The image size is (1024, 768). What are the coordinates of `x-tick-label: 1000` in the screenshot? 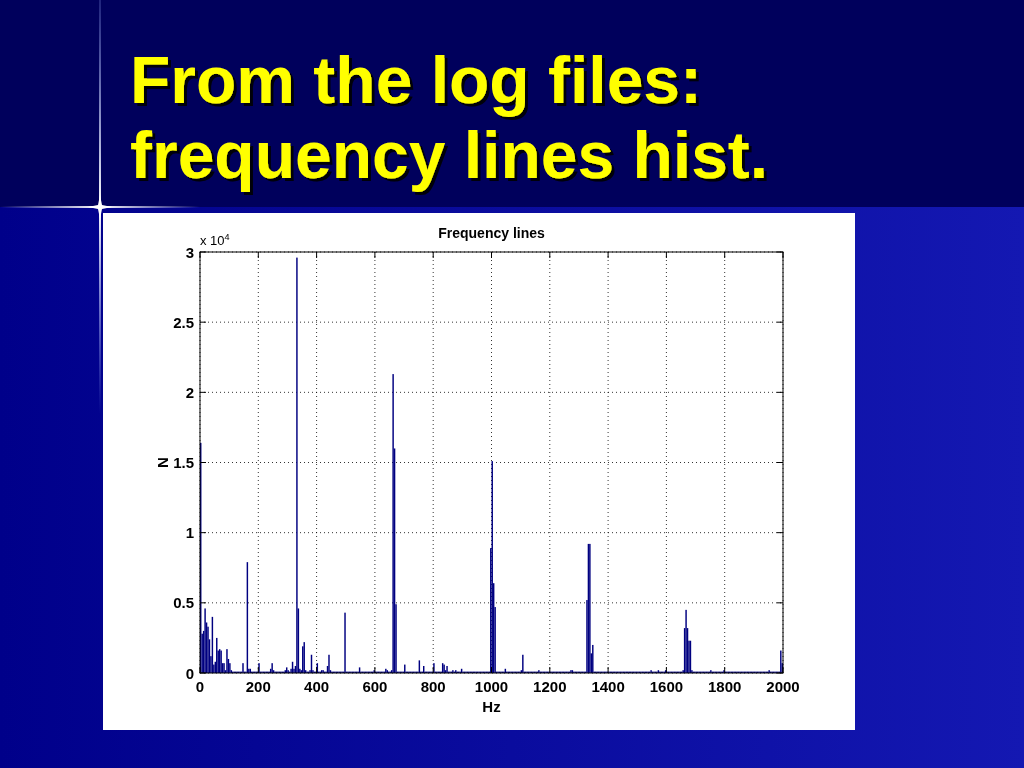 It's located at (491, 686).